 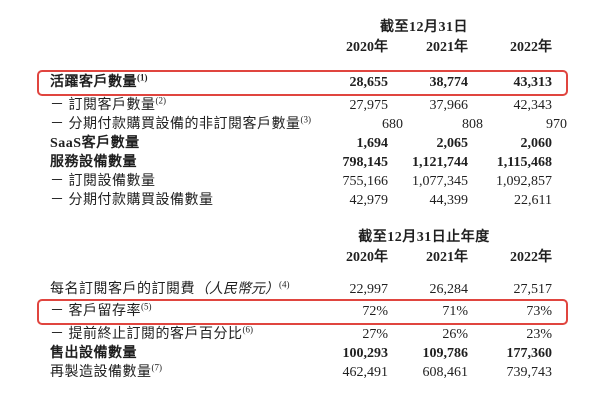 I want to click on row-nonsubscription-installment-customers: － 分期付款購買設備的非訂閱客戶數量(3) 680 808 970, so click(x=308, y=124).